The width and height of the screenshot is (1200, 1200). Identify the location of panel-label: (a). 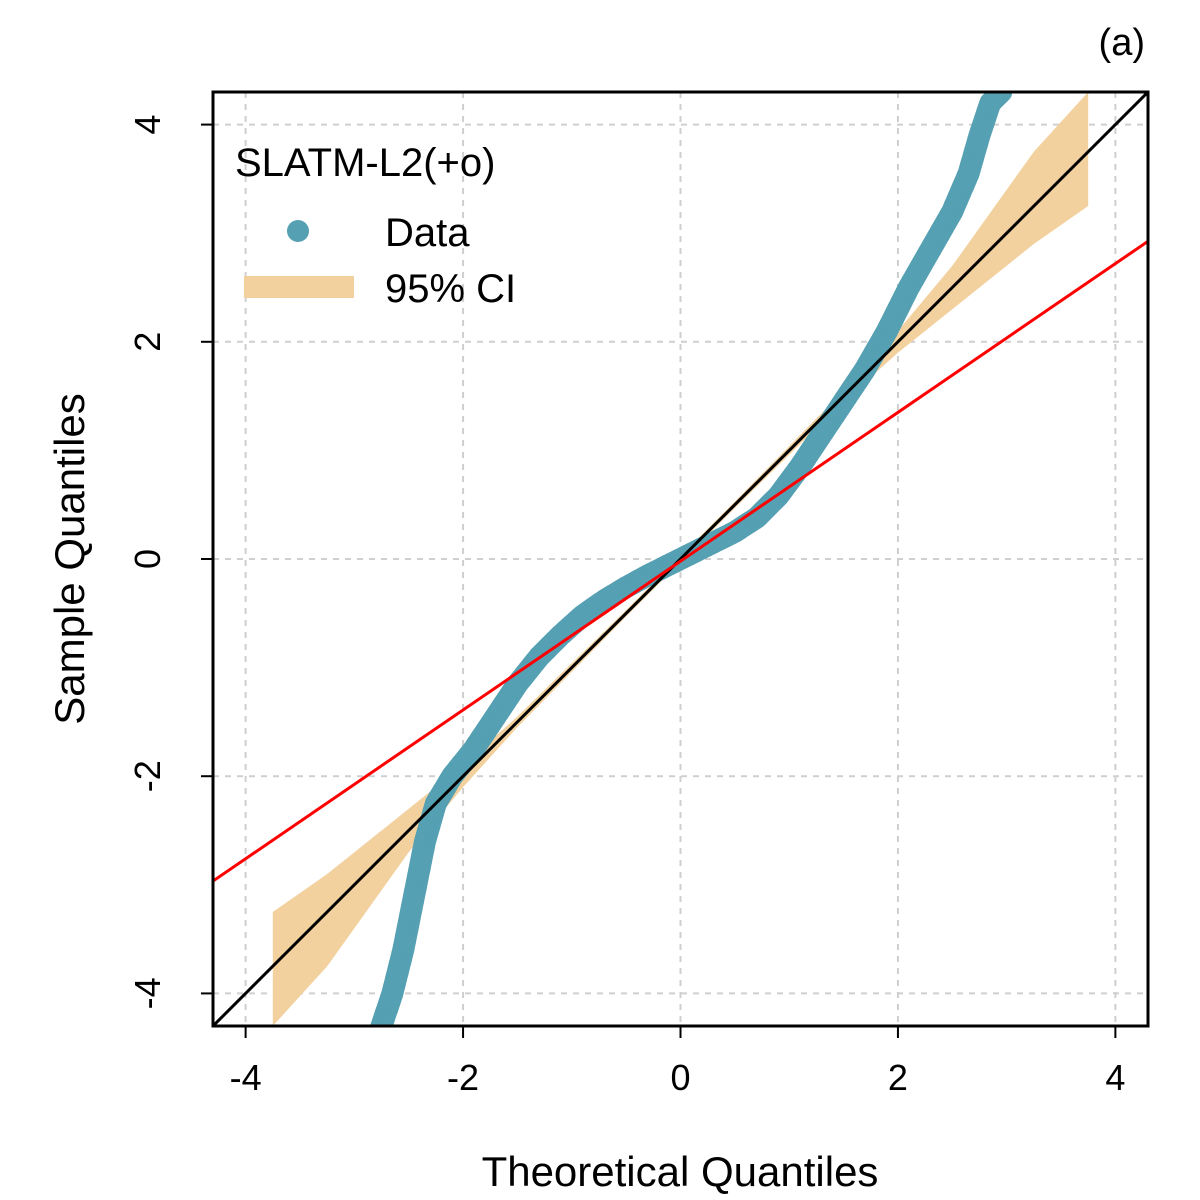
(1122, 43).